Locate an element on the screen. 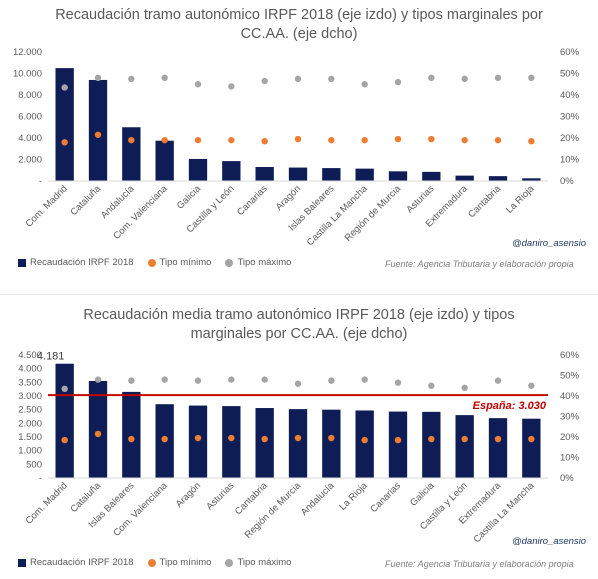 The height and width of the screenshot is (579, 598). legend2-label-max: Tipo máximo is located at coordinates (264, 562).